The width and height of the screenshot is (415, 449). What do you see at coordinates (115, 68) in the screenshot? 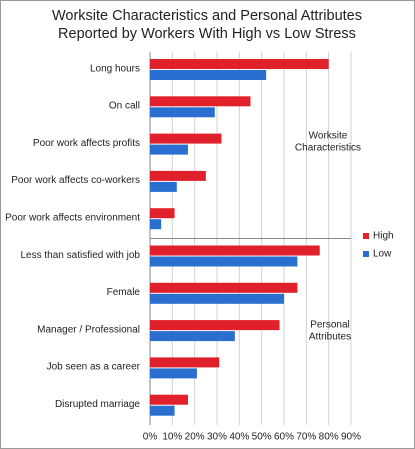
I see `y-tick-label: Long hours` at bounding box center [115, 68].